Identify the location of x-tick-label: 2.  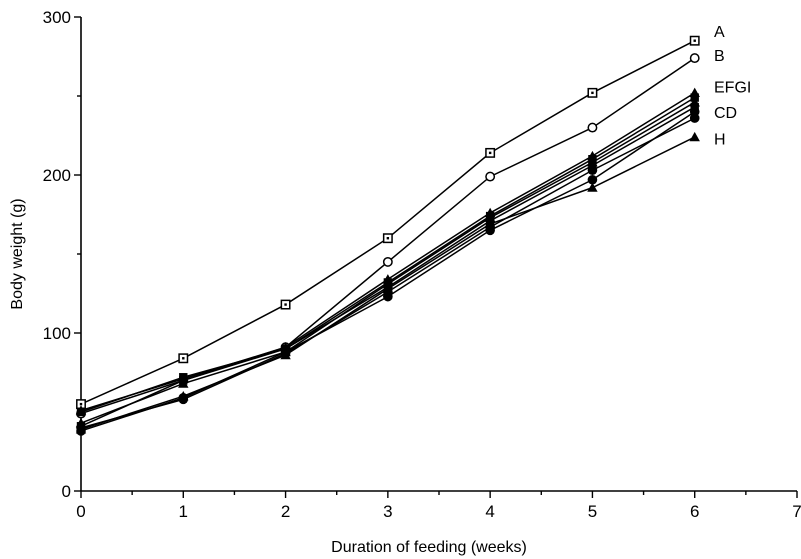
(285, 511).